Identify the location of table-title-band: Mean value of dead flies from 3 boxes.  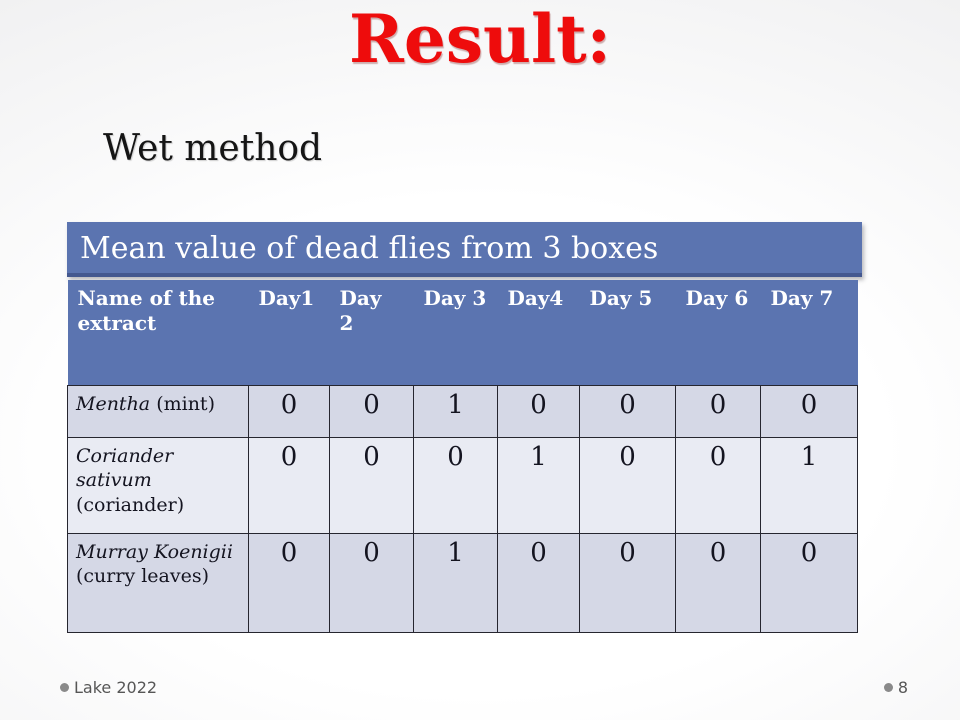
(464, 249).